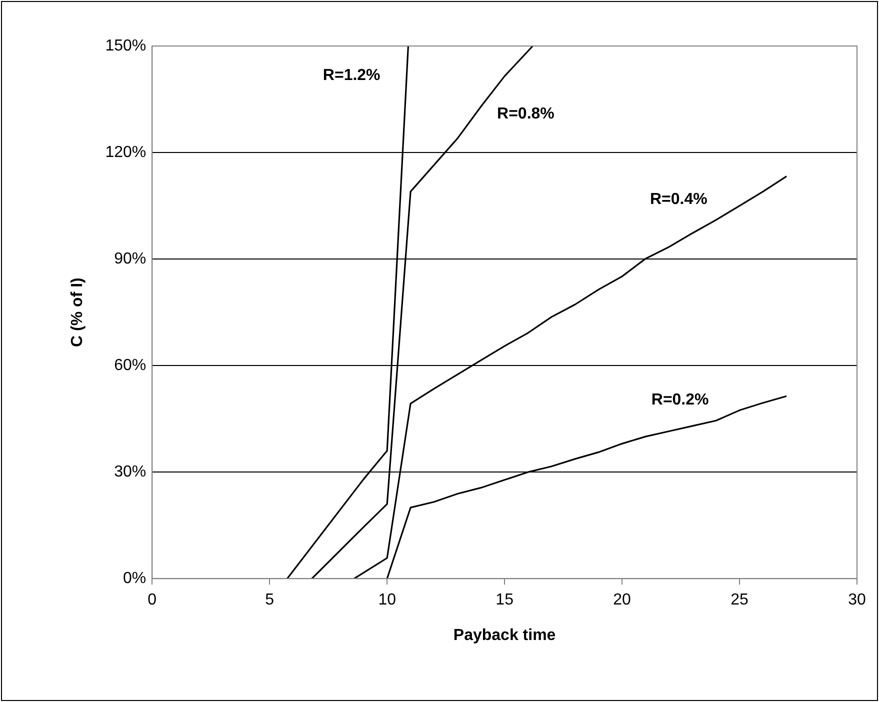 Image resolution: width=879 pixels, height=702 pixels. Describe the element at coordinates (130, 259) in the screenshot. I see `y-tick-label: 90%` at that location.